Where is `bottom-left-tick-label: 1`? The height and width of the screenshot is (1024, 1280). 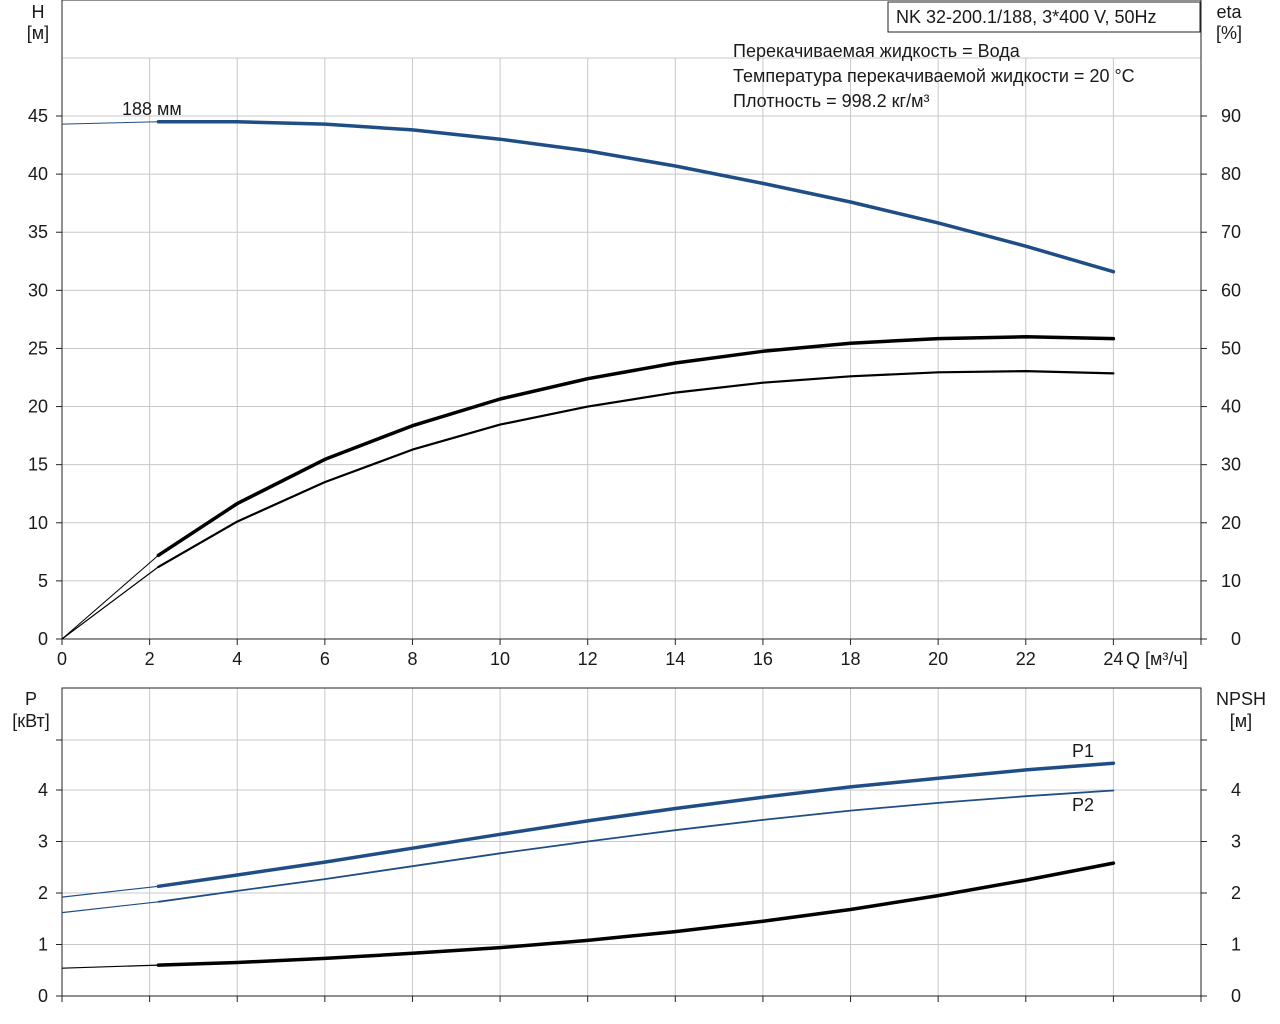
bottom-left-tick-label: 1 is located at coordinates (43, 945).